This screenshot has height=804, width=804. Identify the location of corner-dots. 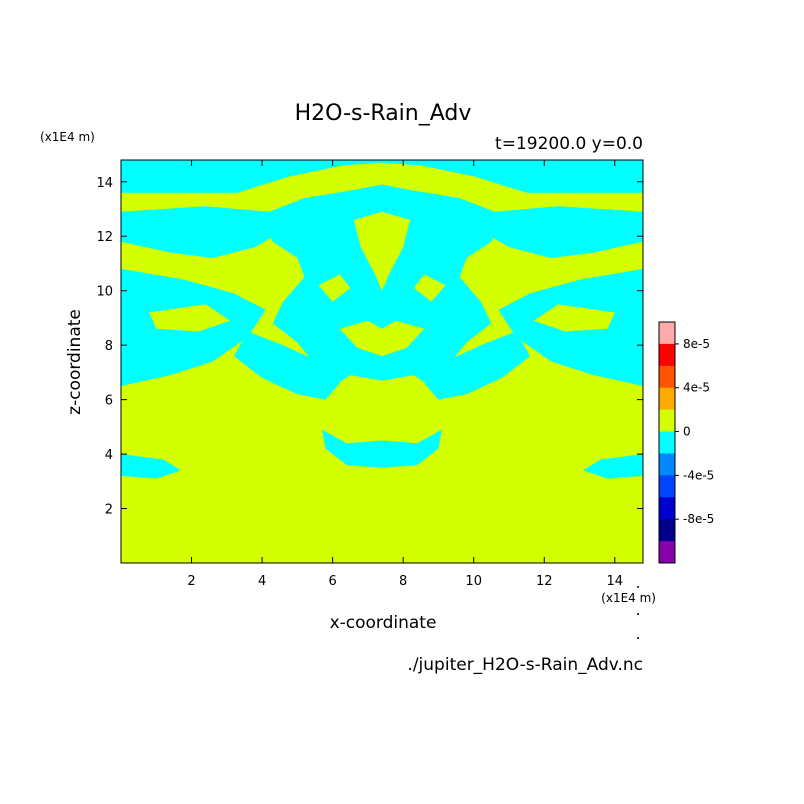
(638, 612).